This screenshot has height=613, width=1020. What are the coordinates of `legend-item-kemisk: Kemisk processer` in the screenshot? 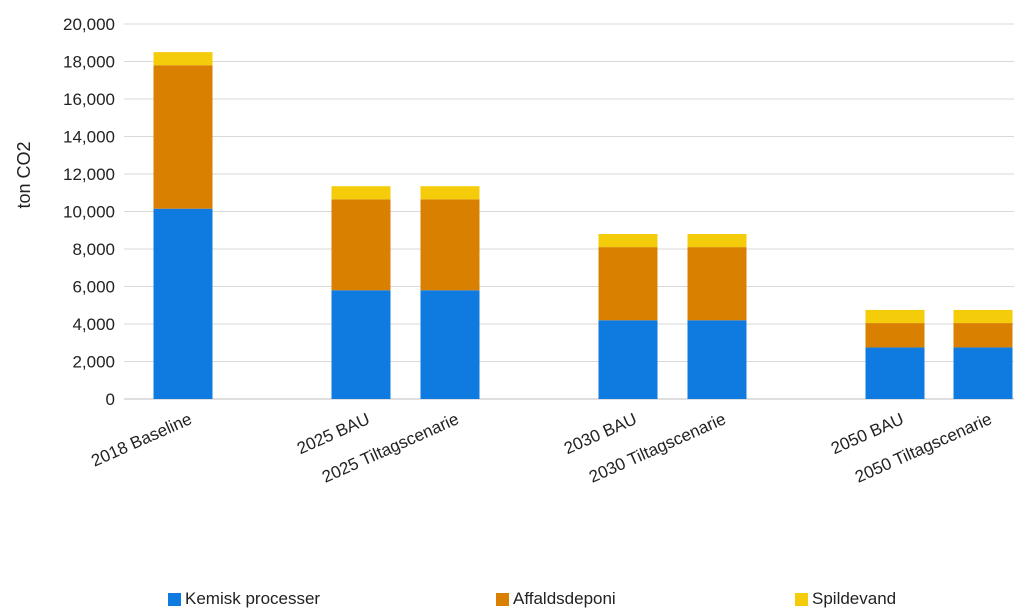 It's located at (244, 599).